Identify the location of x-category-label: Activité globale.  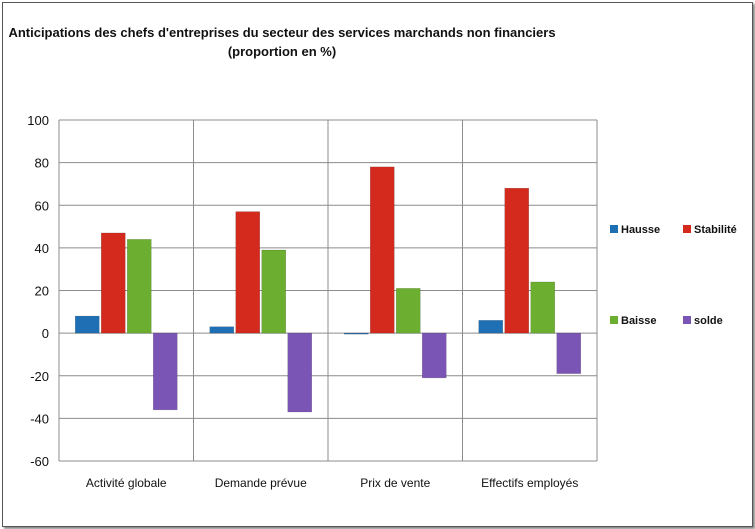
(126, 483).